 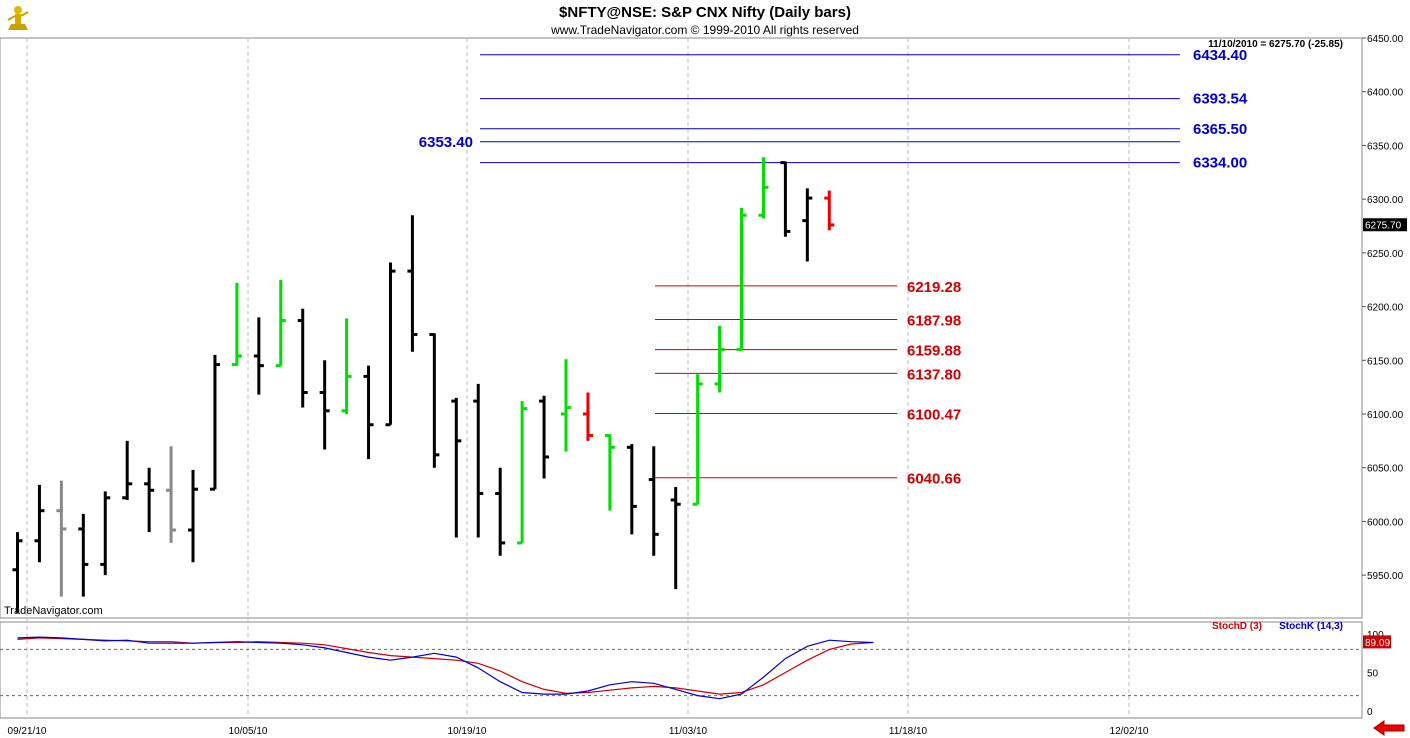 What do you see at coordinates (1385, 200) in the screenshot?
I see `y-tick-label: 6300.00` at bounding box center [1385, 200].